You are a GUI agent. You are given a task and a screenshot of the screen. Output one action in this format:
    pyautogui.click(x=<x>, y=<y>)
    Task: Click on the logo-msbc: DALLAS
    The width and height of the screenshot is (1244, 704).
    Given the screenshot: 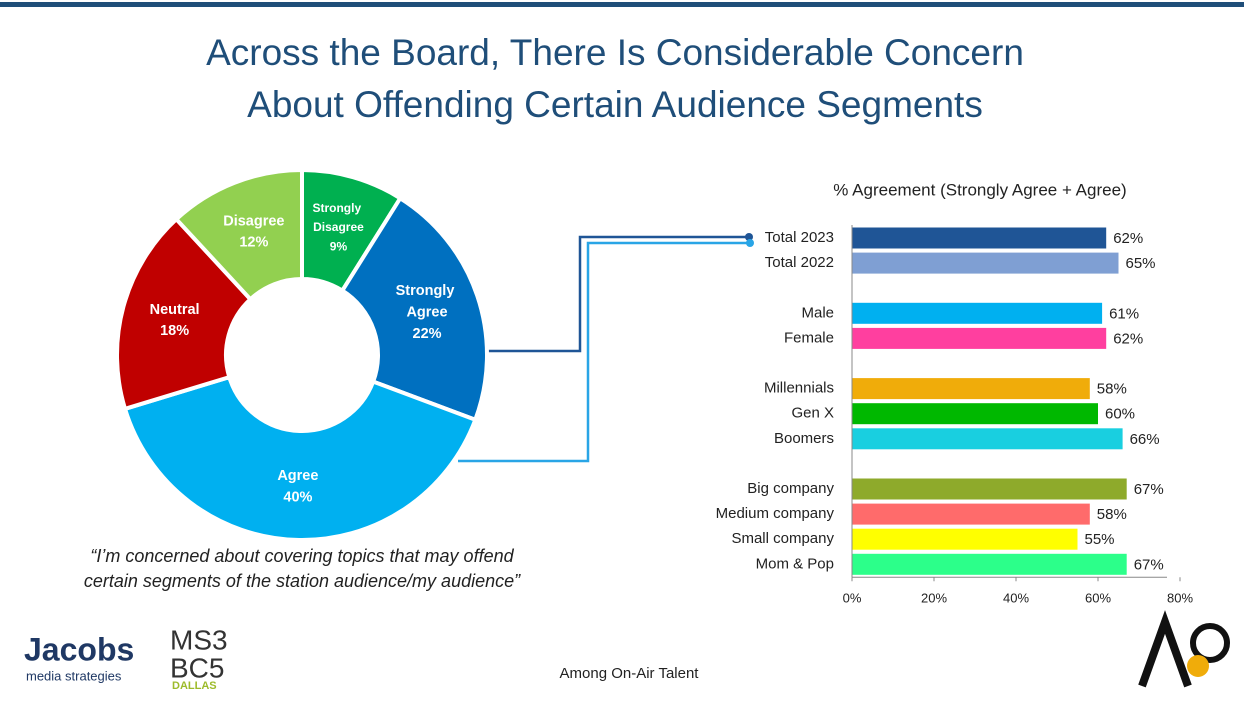 What is the action you would take?
    pyautogui.click(x=194, y=686)
    